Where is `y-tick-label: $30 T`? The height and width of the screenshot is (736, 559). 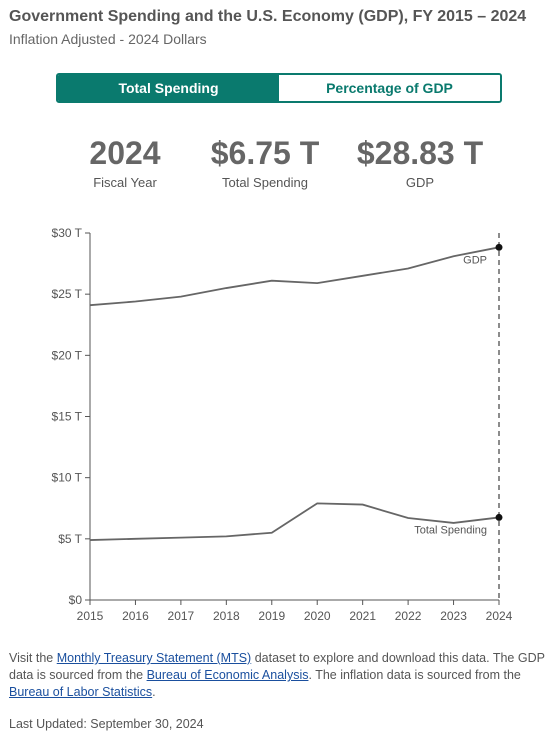
y-tick-label: $30 T is located at coordinates (67, 233).